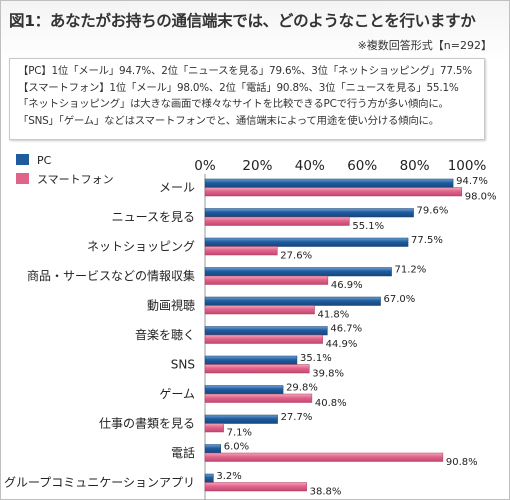  I want to click on data-label-pc: 67.0%, so click(400, 299).